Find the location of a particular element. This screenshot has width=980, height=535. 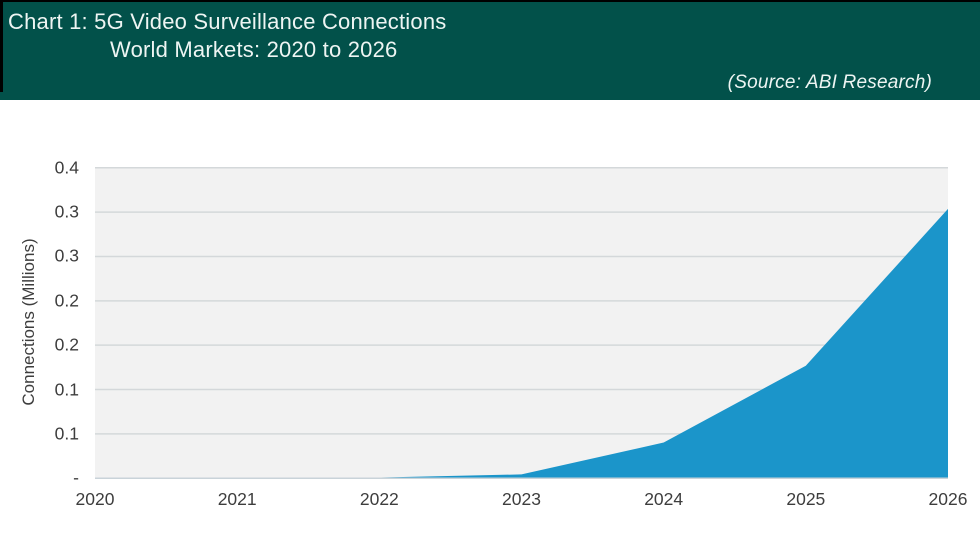

x-tick-label: 2023 is located at coordinates (521, 499).